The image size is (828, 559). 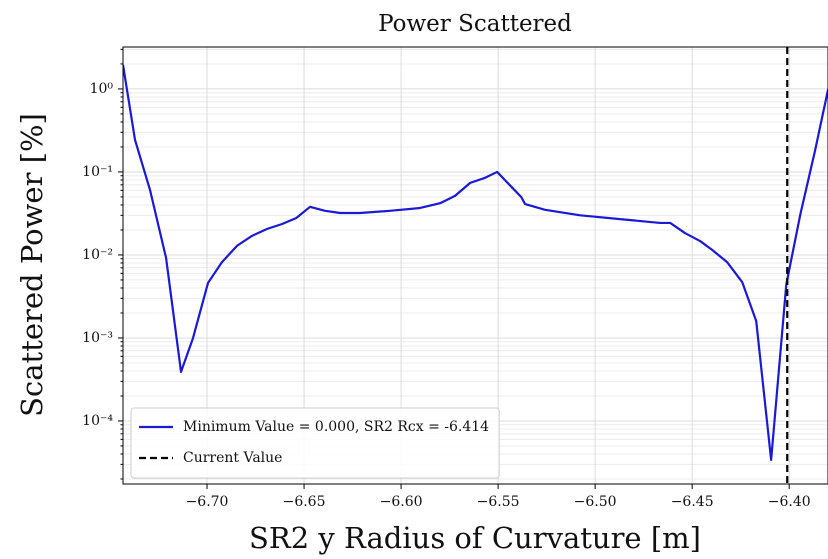 What do you see at coordinates (32, 265) in the screenshot?
I see `y-axis-label: Scattered Power [%]` at bounding box center [32, 265].